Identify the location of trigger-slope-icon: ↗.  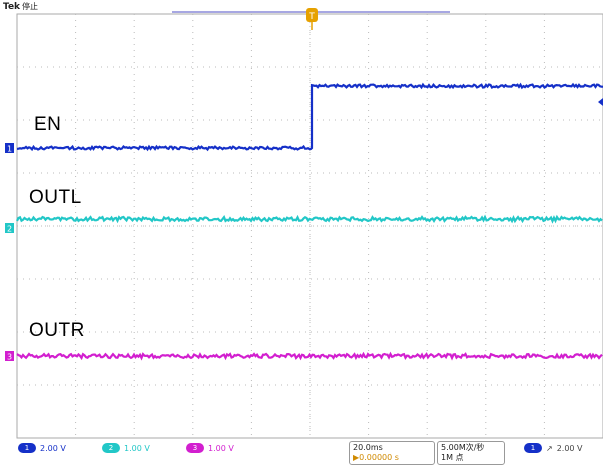
(549, 448).